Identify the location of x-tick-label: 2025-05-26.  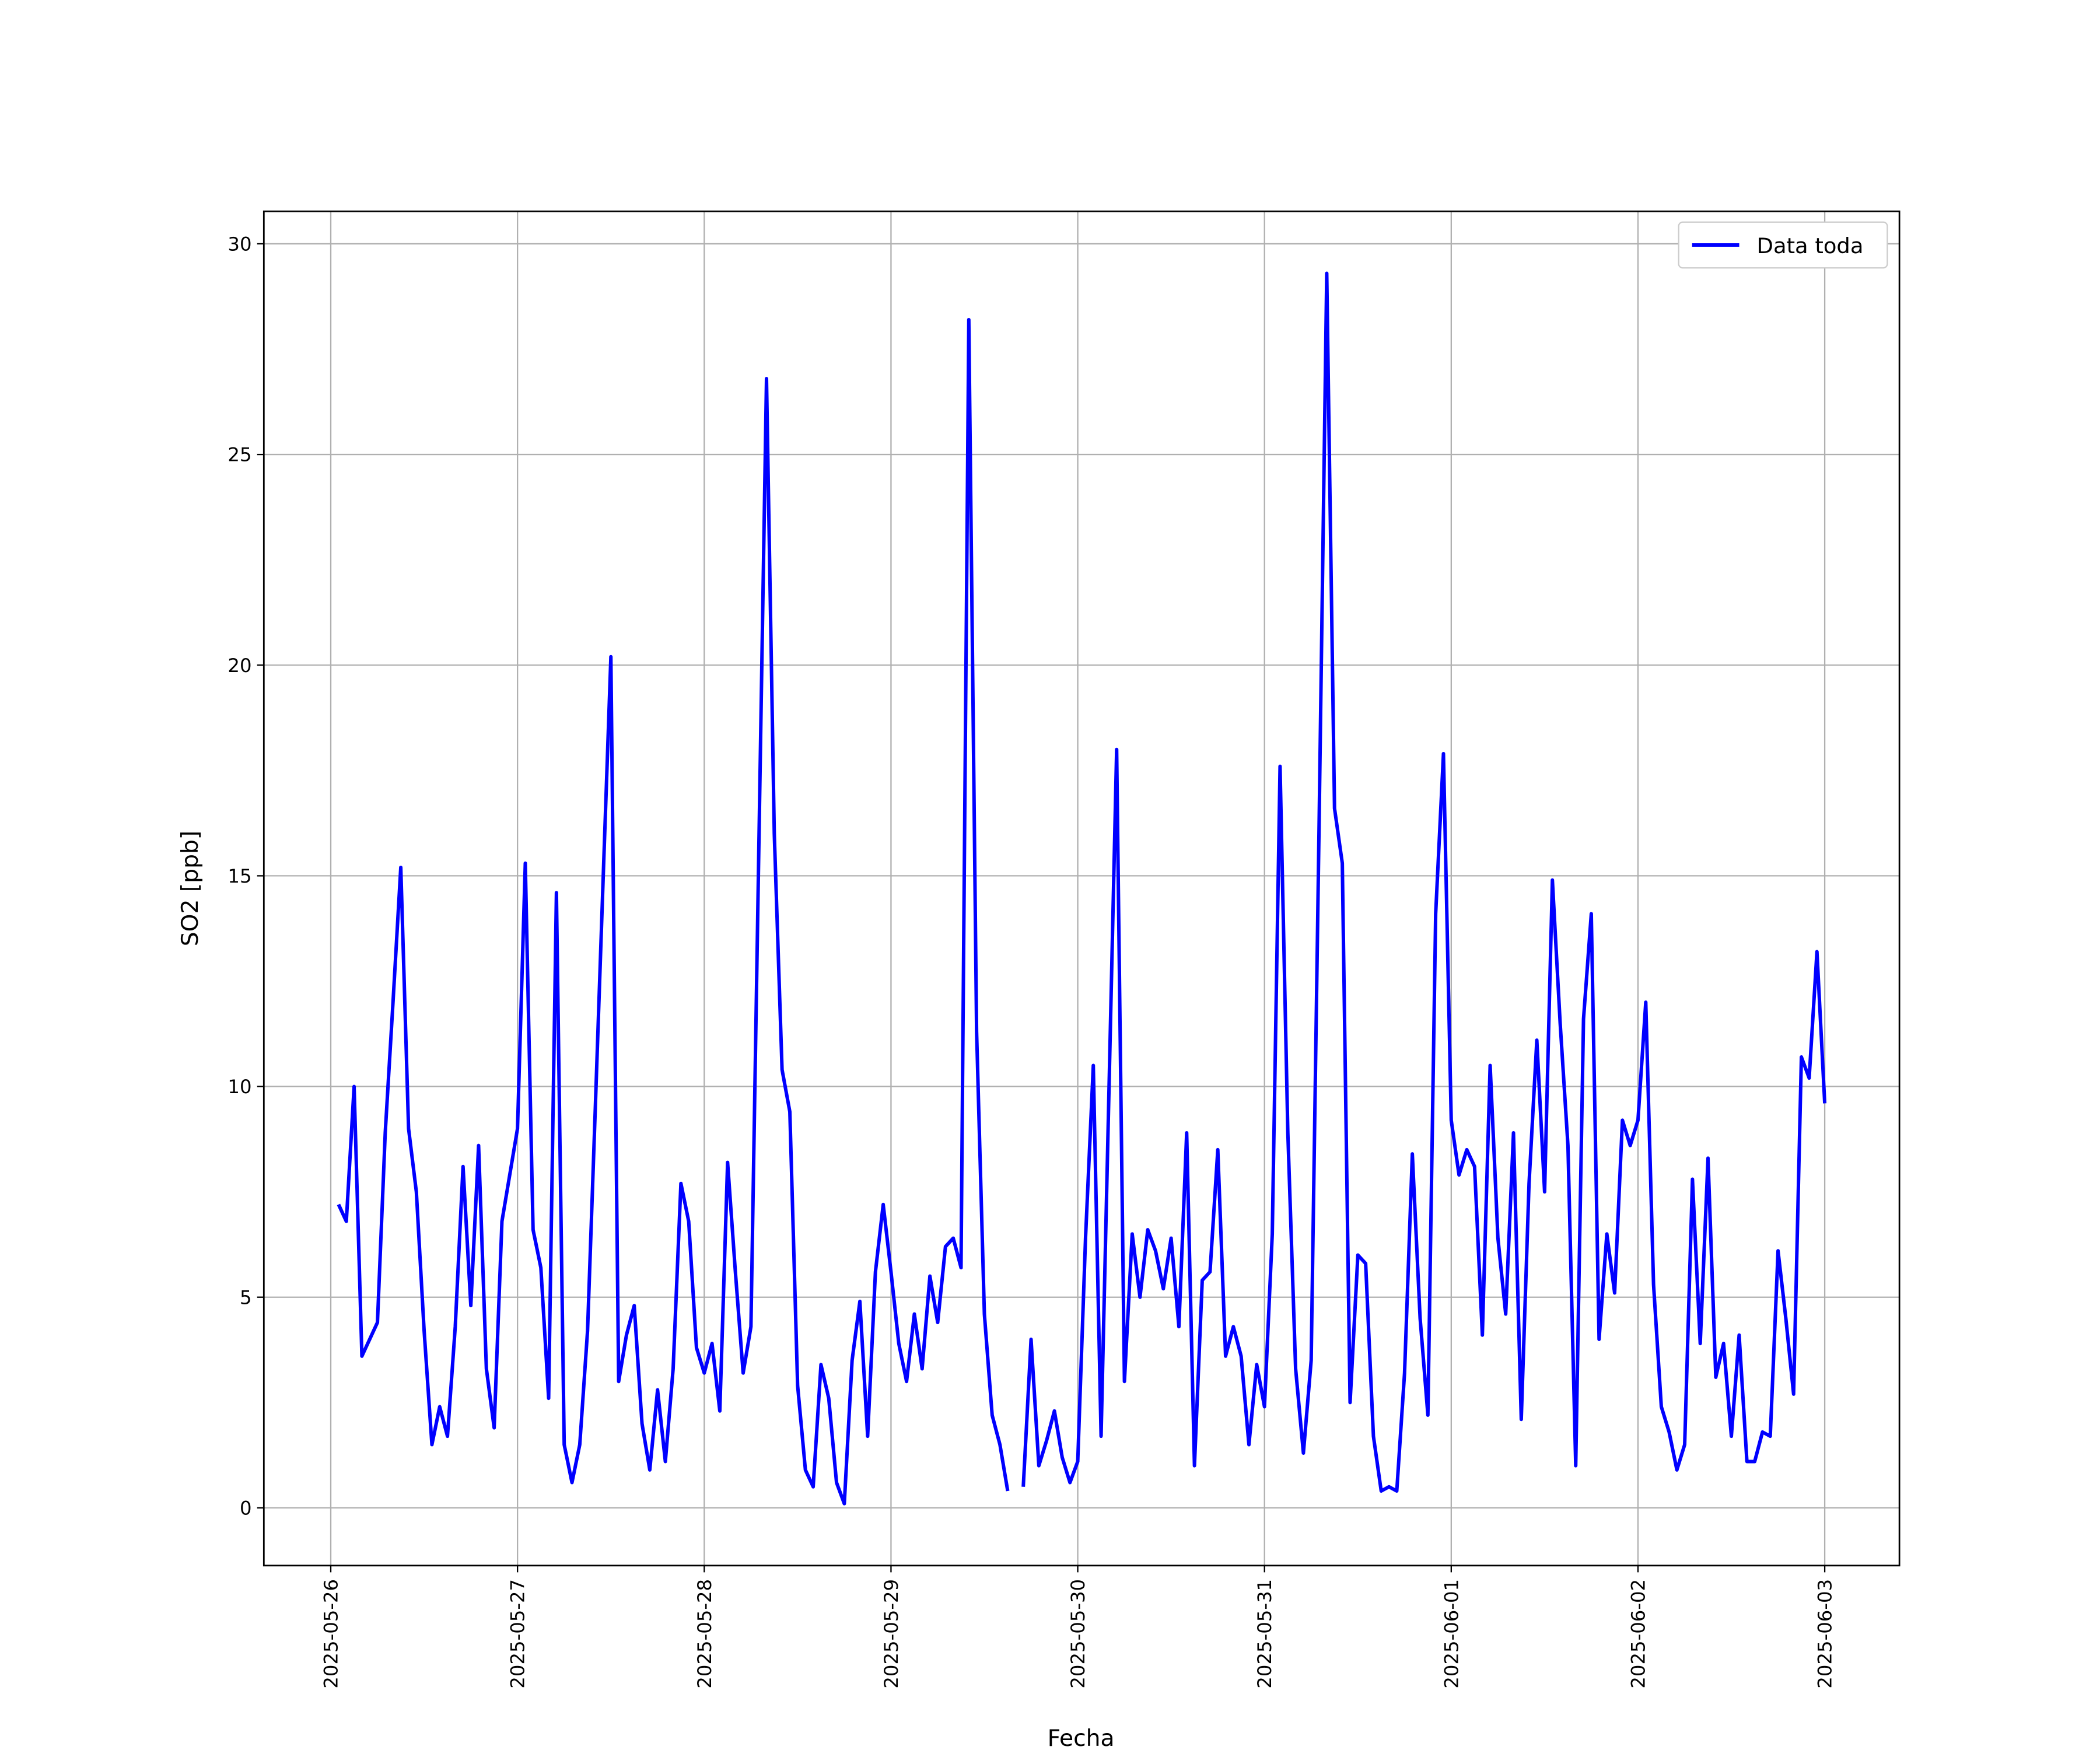
(331, 1634).